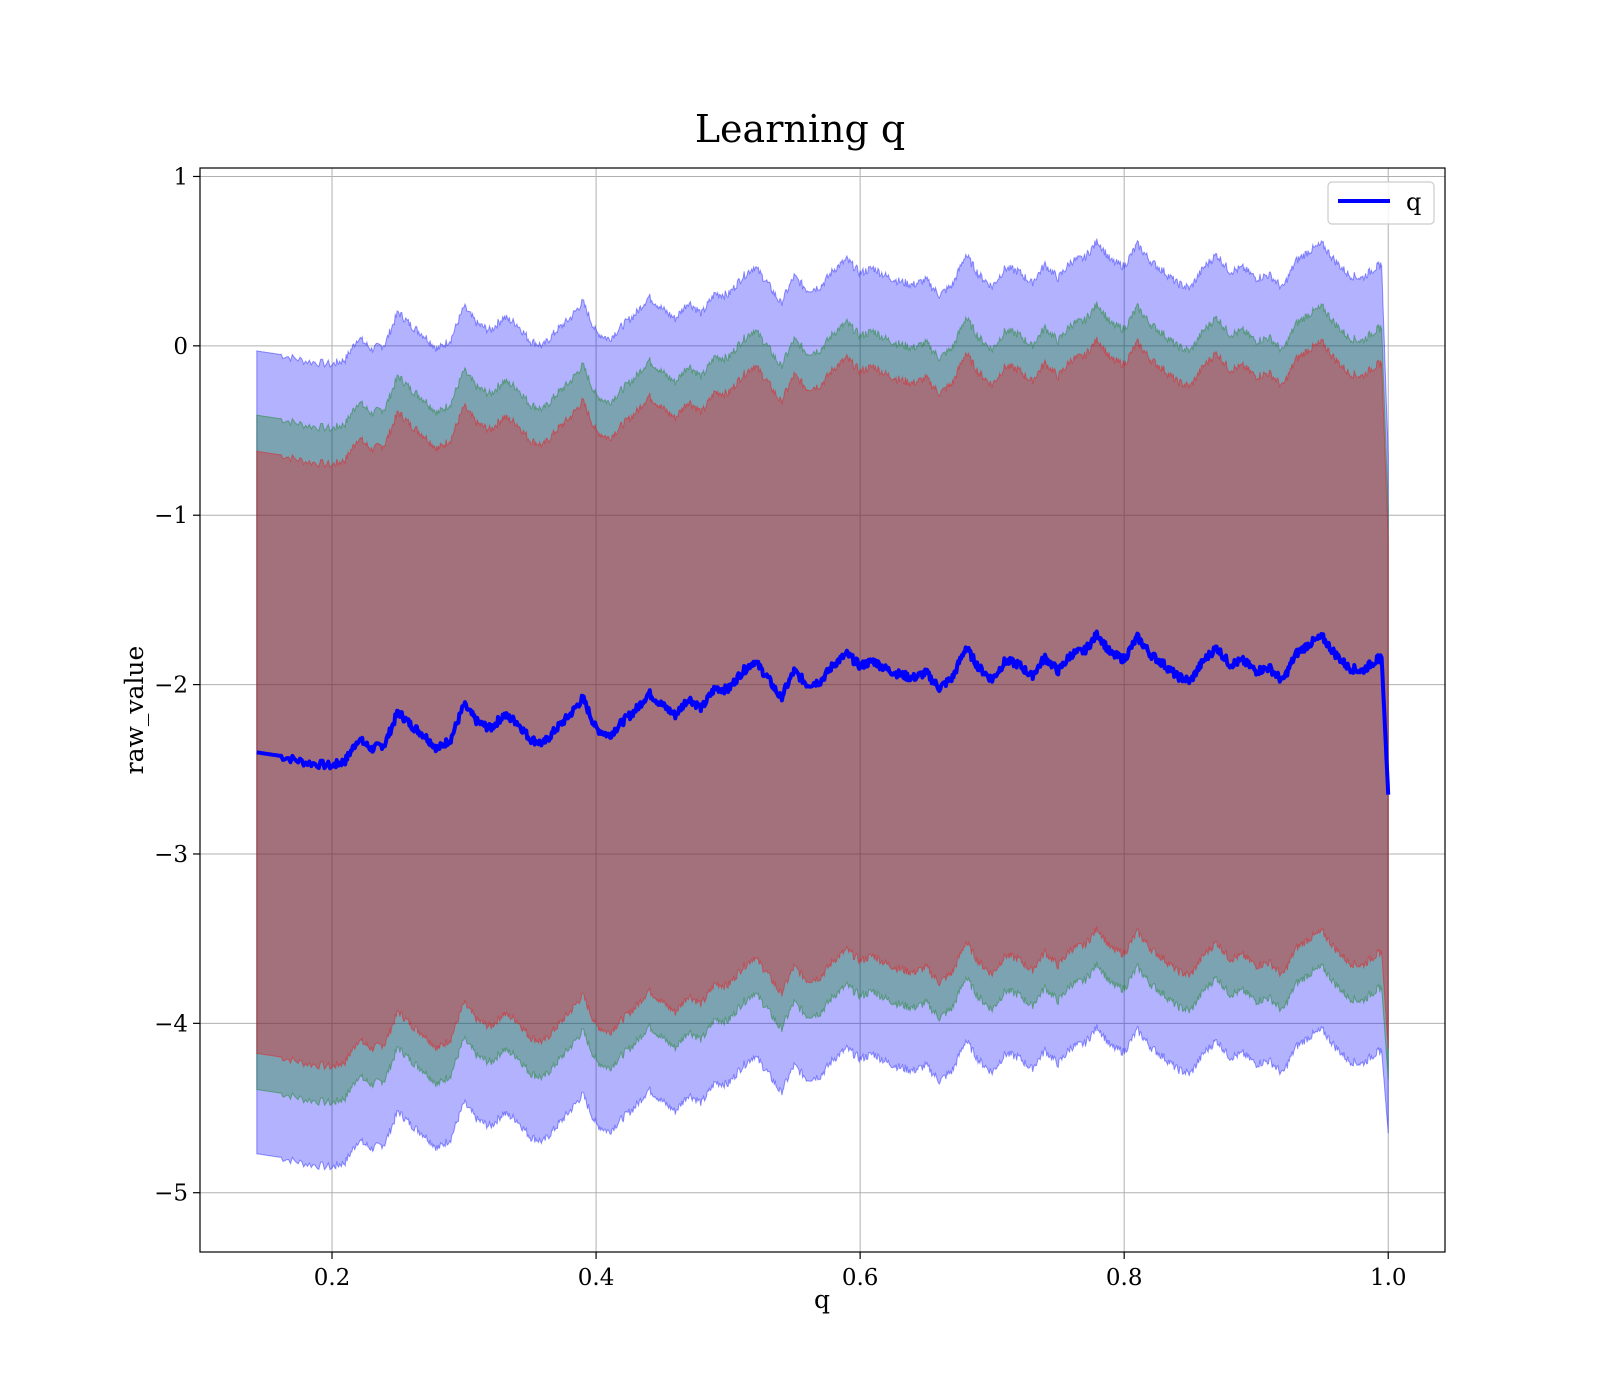 The image size is (1600, 1400). Describe the element at coordinates (860, 1278) in the screenshot. I see `x-tick-label: 0.6` at that location.